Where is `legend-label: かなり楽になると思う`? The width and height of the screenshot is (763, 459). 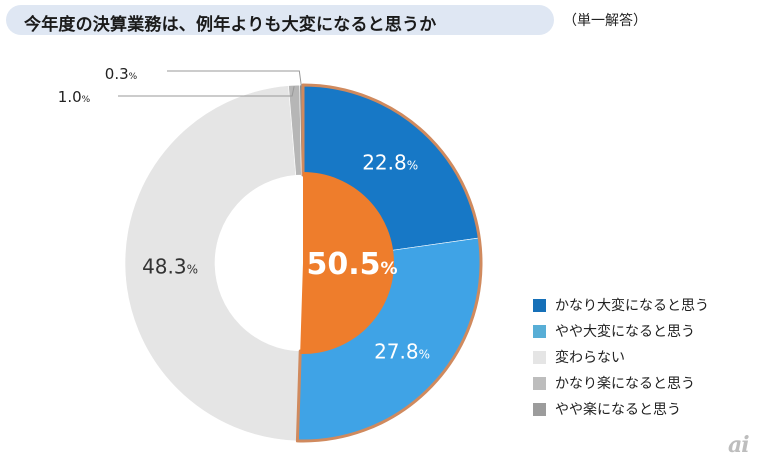 legend-label: かなり楽になると思う is located at coordinates (625, 384).